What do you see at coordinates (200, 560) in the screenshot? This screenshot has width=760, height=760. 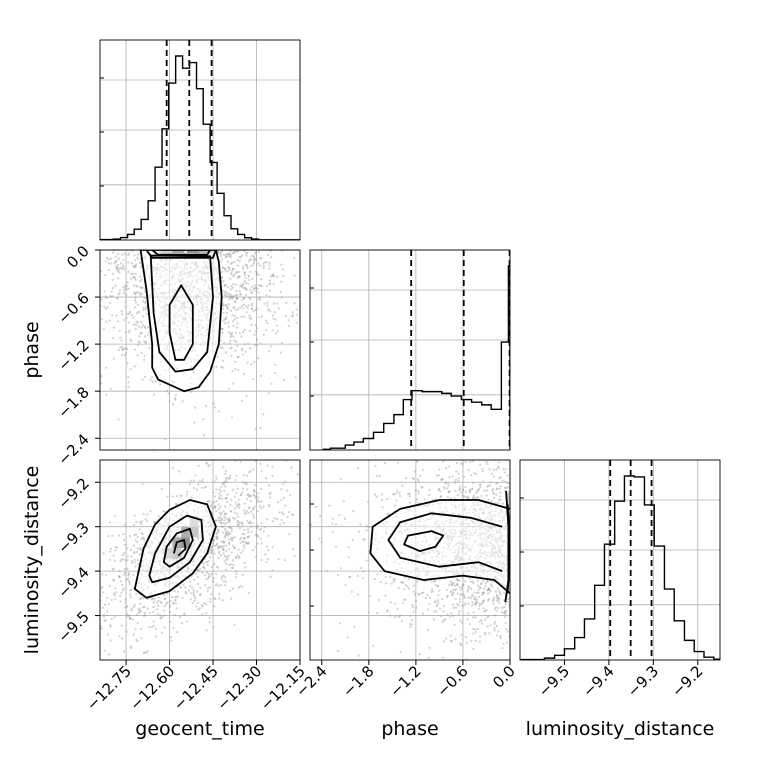 I see `panel-grid` at bounding box center [200, 560].